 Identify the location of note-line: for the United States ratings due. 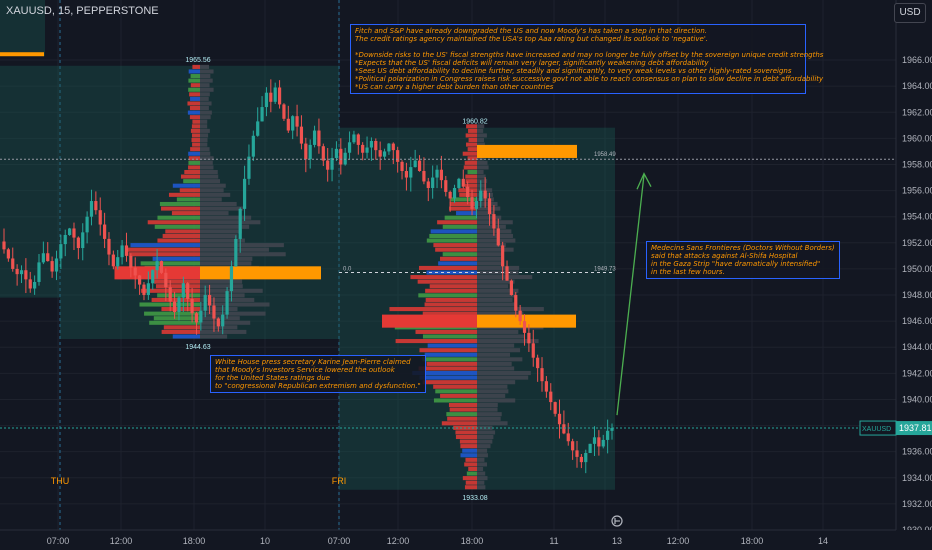
(272, 378).